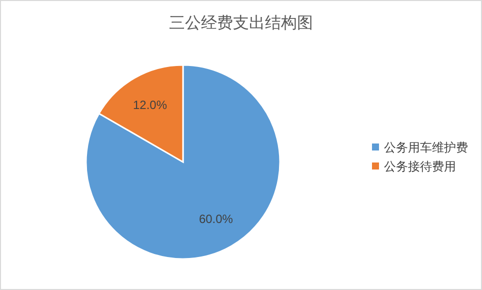 The width and height of the screenshot is (482, 290). I want to click on chart-title: 三公经费支出结构图, so click(241, 23).